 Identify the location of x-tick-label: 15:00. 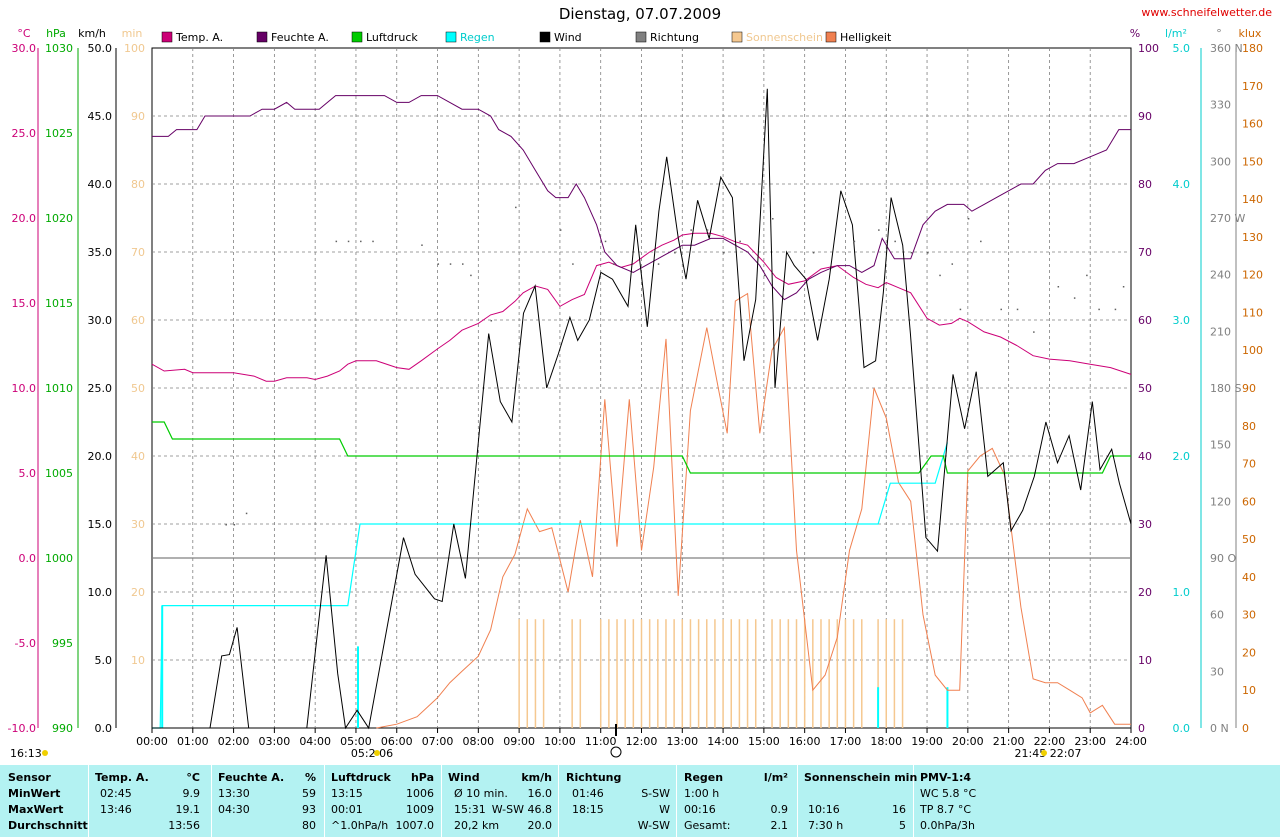
(764, 741).